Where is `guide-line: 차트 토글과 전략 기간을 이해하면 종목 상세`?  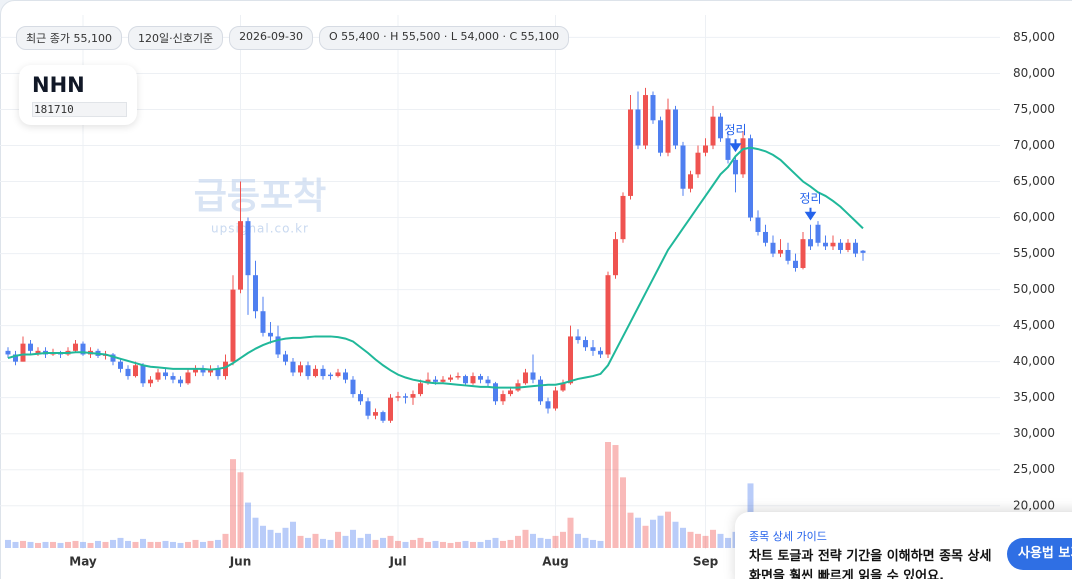
guide-line: 차트 토글과 전략 기간을 이해하면 종목 상세 is located at coordinates (870, 556).